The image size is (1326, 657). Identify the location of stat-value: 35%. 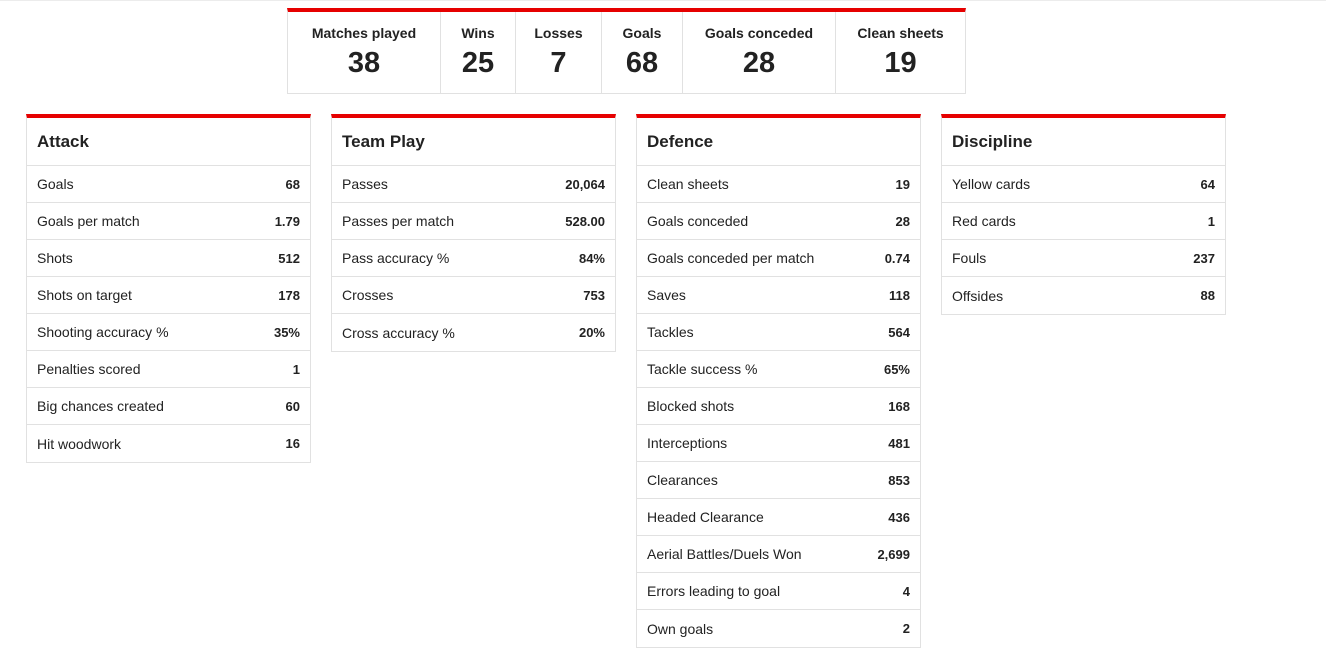
(286, 332).